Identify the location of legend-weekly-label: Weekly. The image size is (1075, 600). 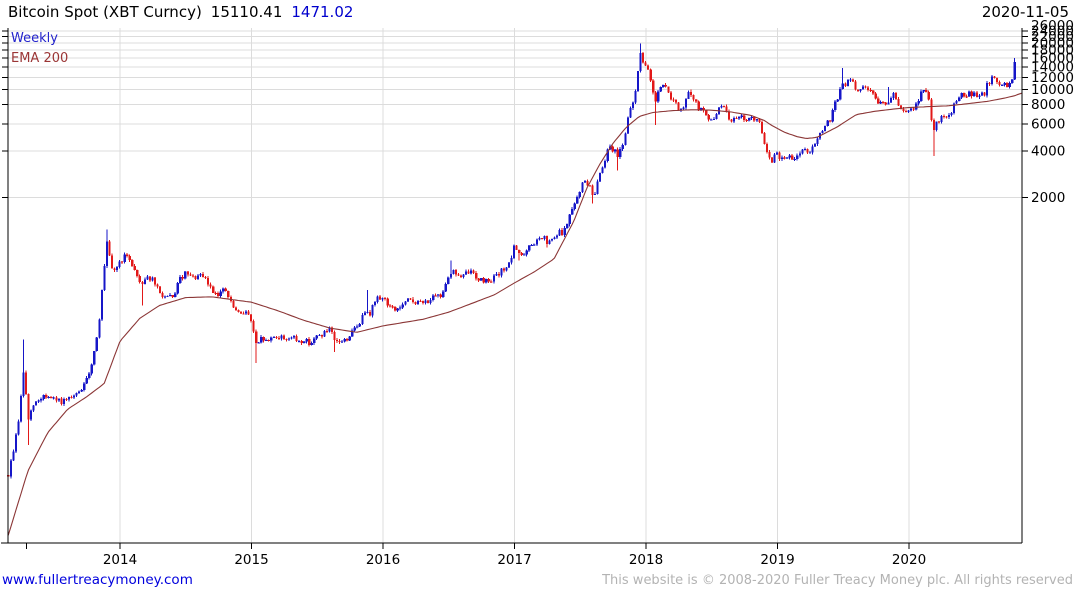
(34, 38).